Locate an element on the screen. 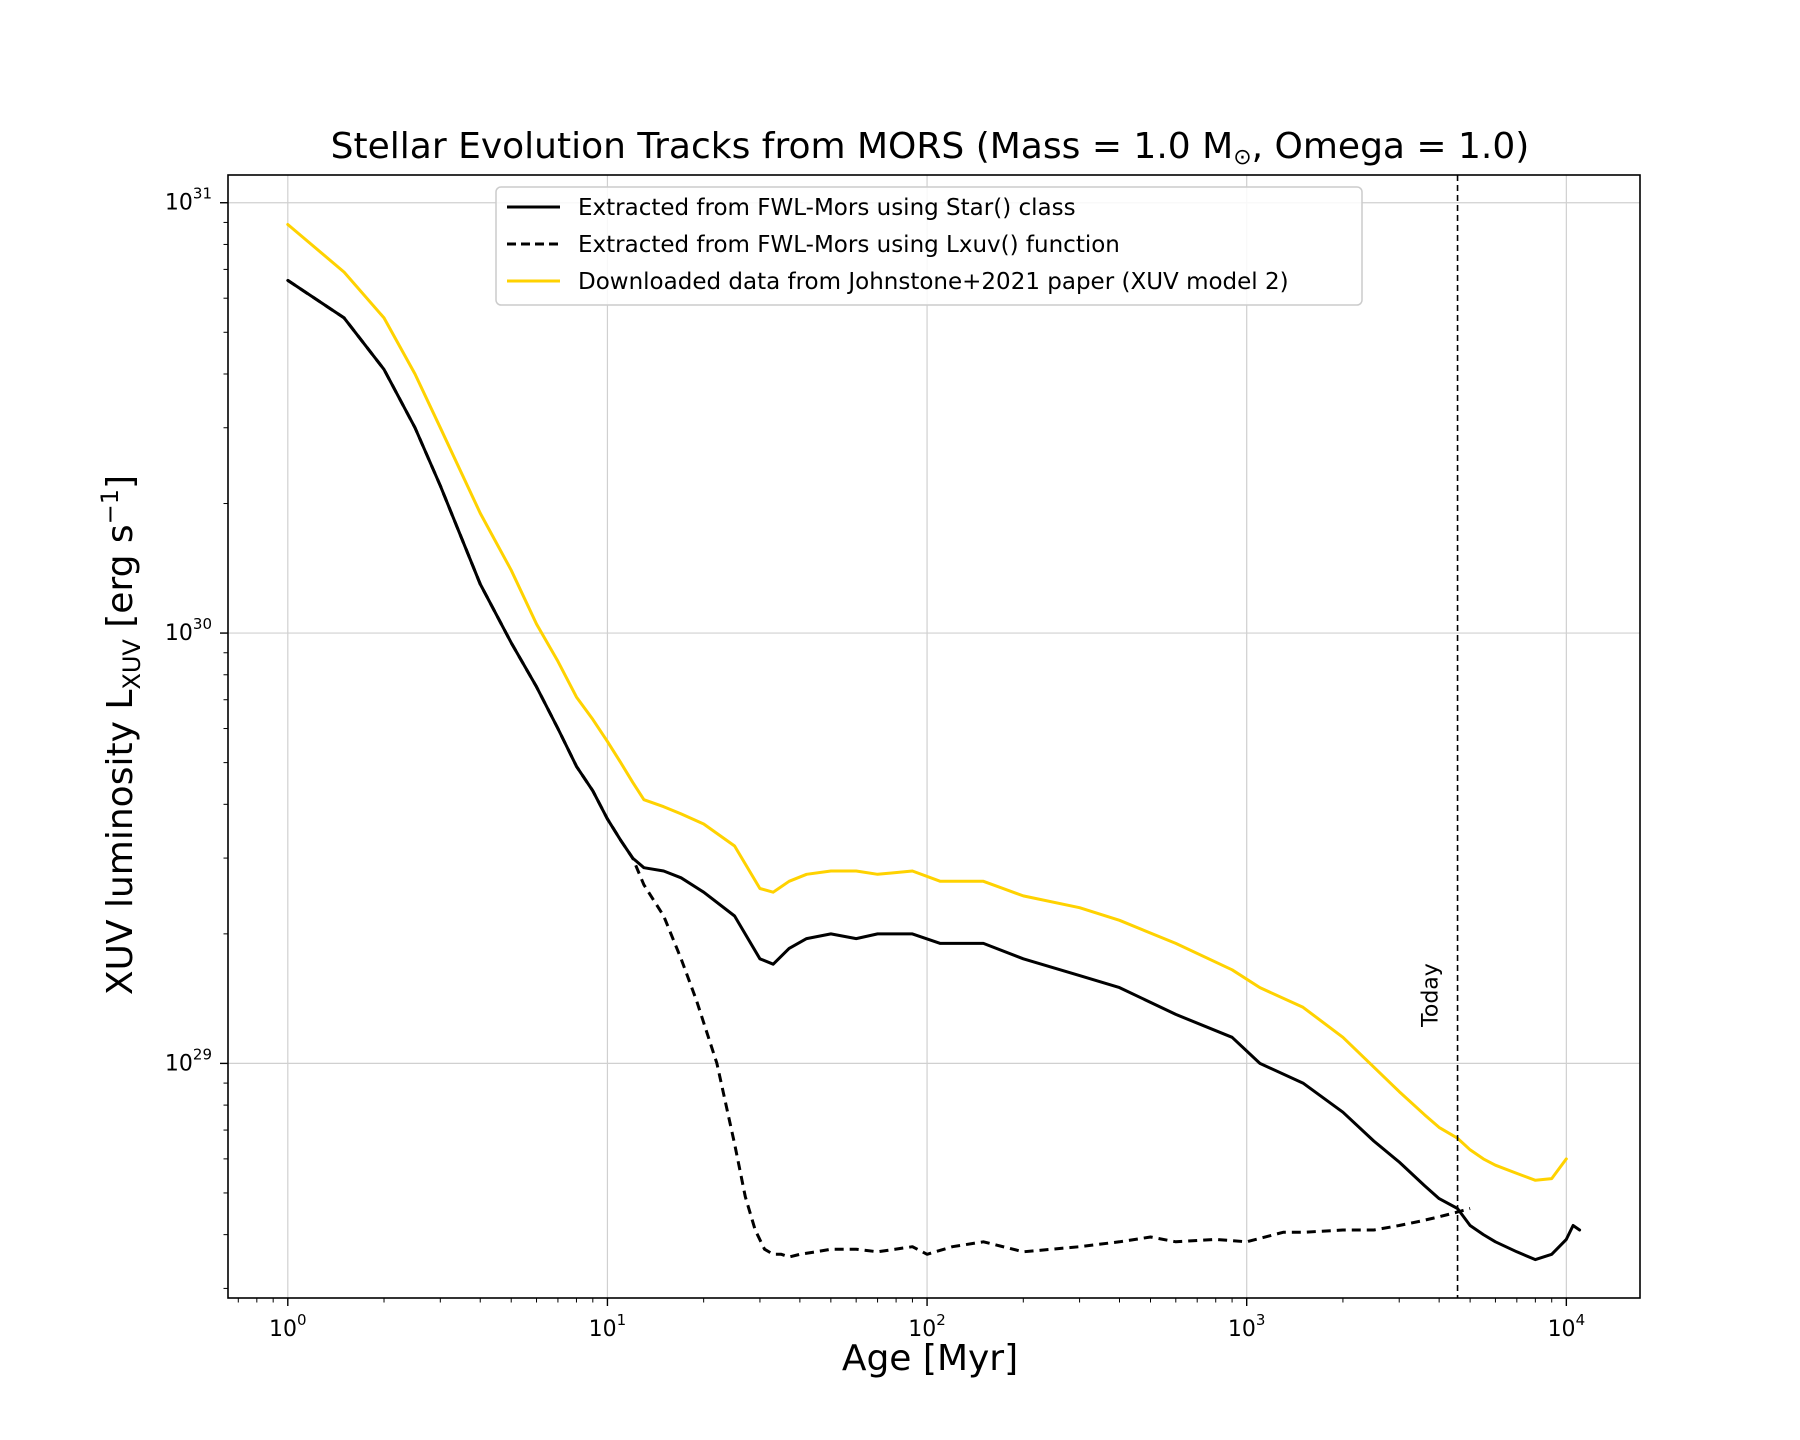 The image size is (1800, 1440). x-tick-label-1: 10¹ is located at coordinates (608, 1326).